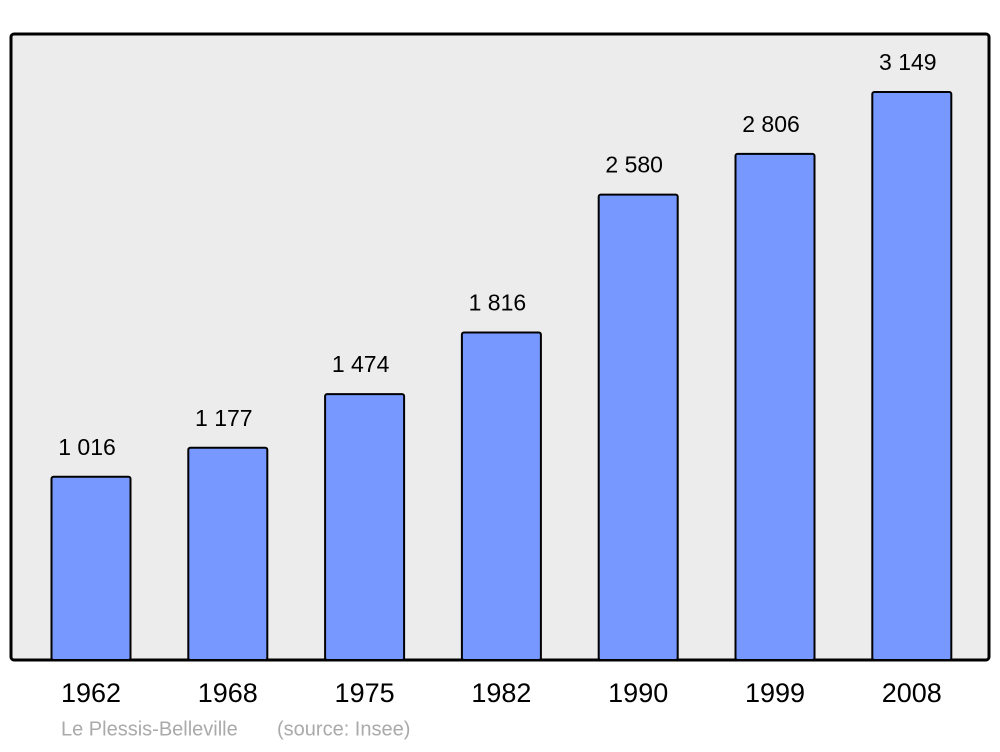 The image size is (1000, 752). Describe the element at coordinates (775, 693) in the screenshot. I see `x-tick-label: 1999` at that location.